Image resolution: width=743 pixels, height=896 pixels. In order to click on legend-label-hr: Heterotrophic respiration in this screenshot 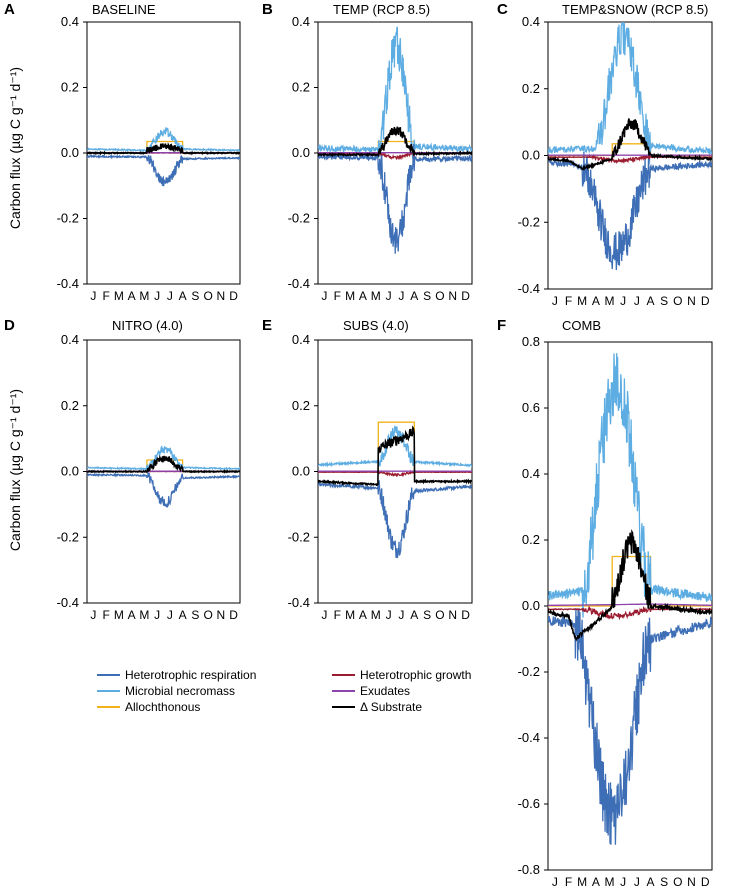, I will do `click(190, 675)`.